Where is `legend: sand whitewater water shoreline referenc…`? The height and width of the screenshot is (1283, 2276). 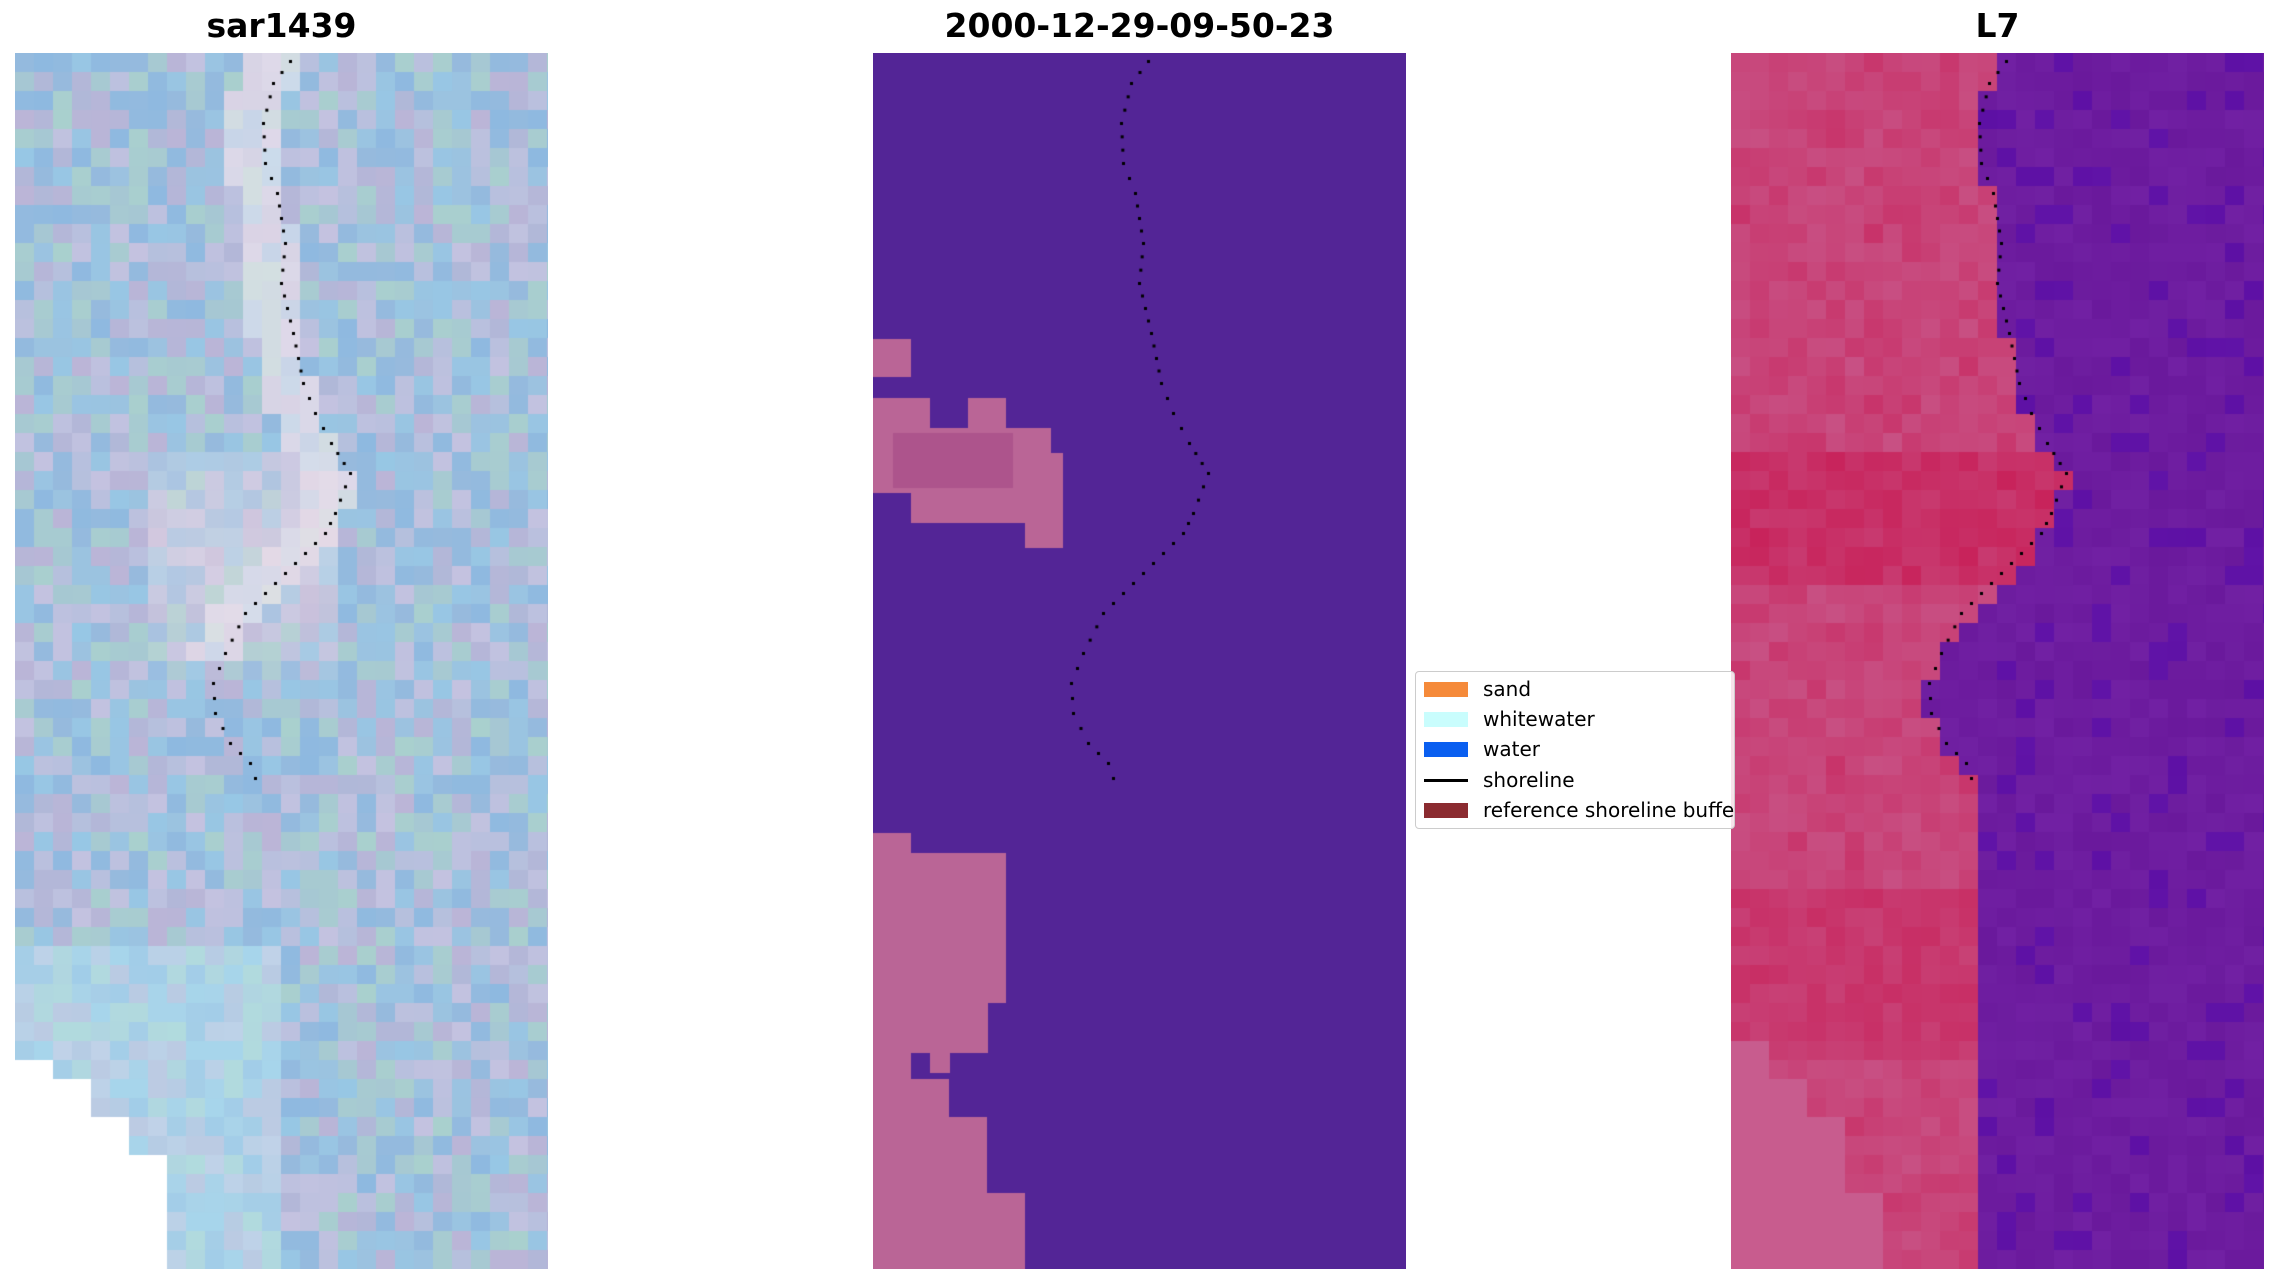 legend: sand whitewater water shoreline referenc… is located at coordinates (1575, 750).